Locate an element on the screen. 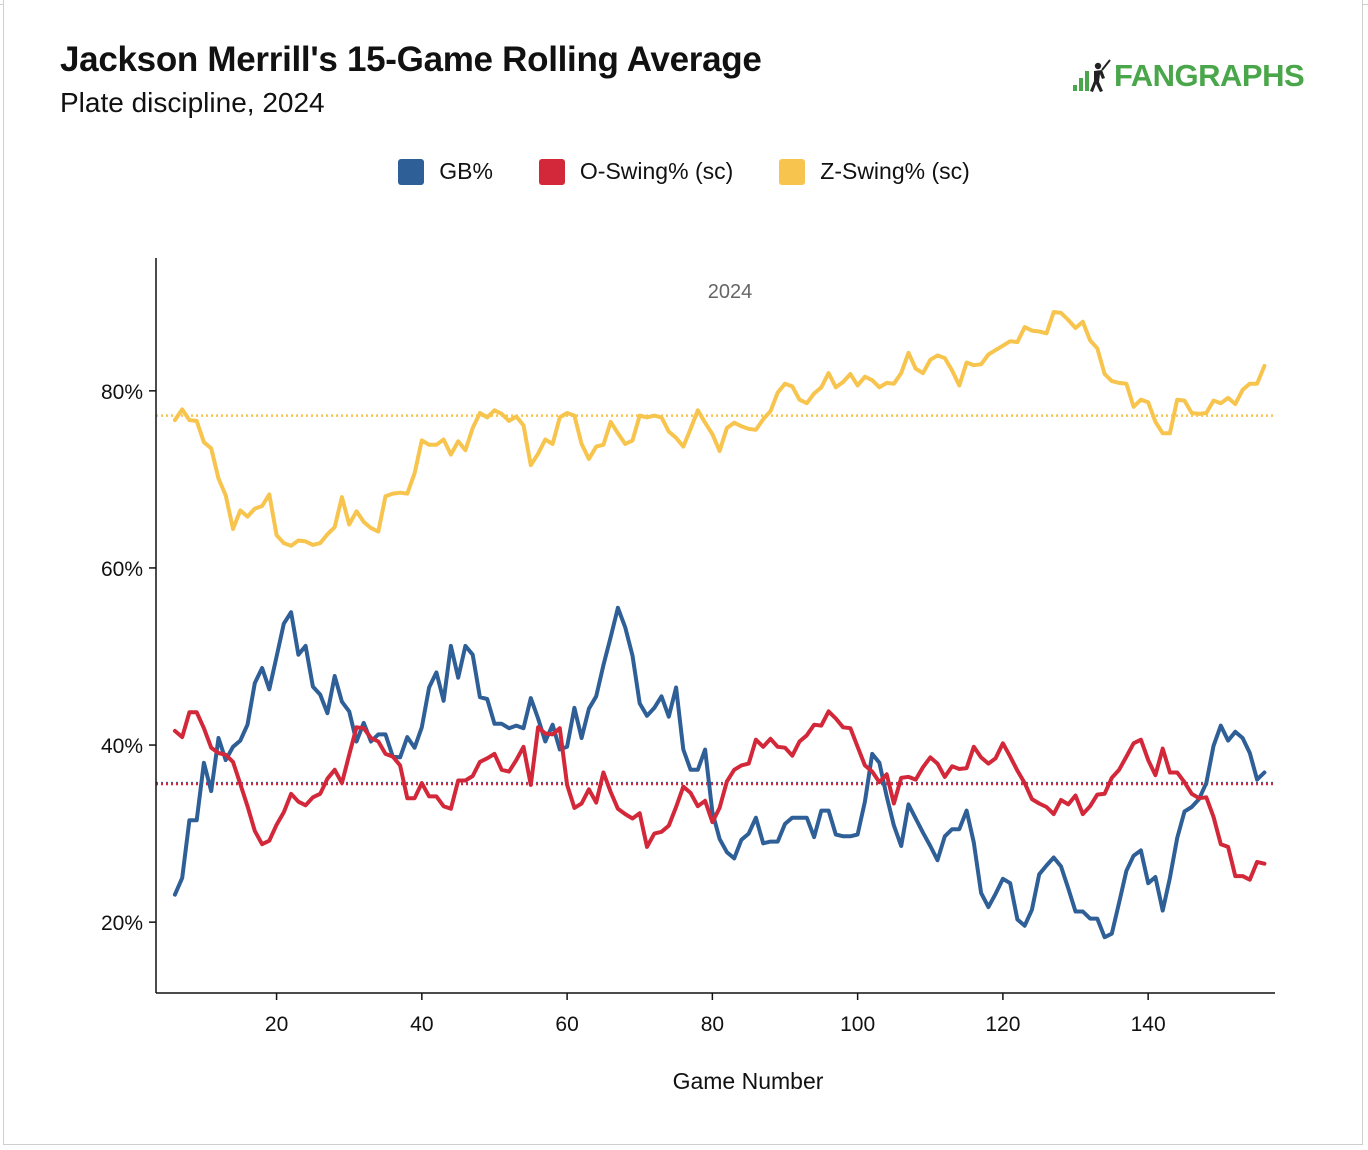 The image size is (1368, 1150). x-tick-label: 100 is located at coordinates (857, 1024).